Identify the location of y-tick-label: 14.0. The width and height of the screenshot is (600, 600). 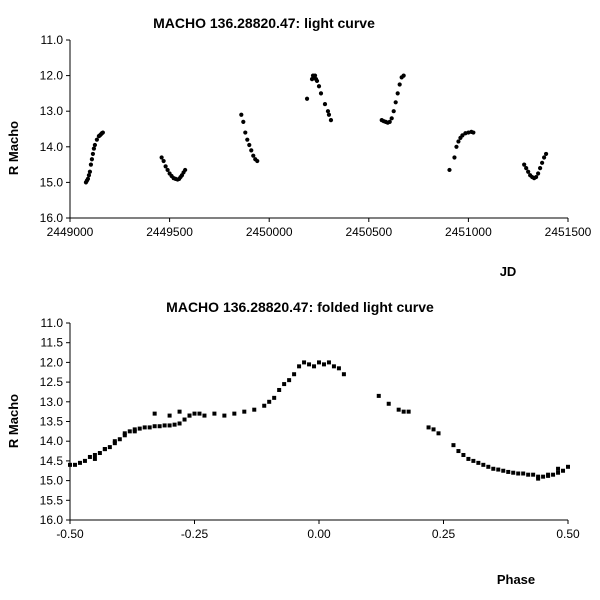
(52, 441).